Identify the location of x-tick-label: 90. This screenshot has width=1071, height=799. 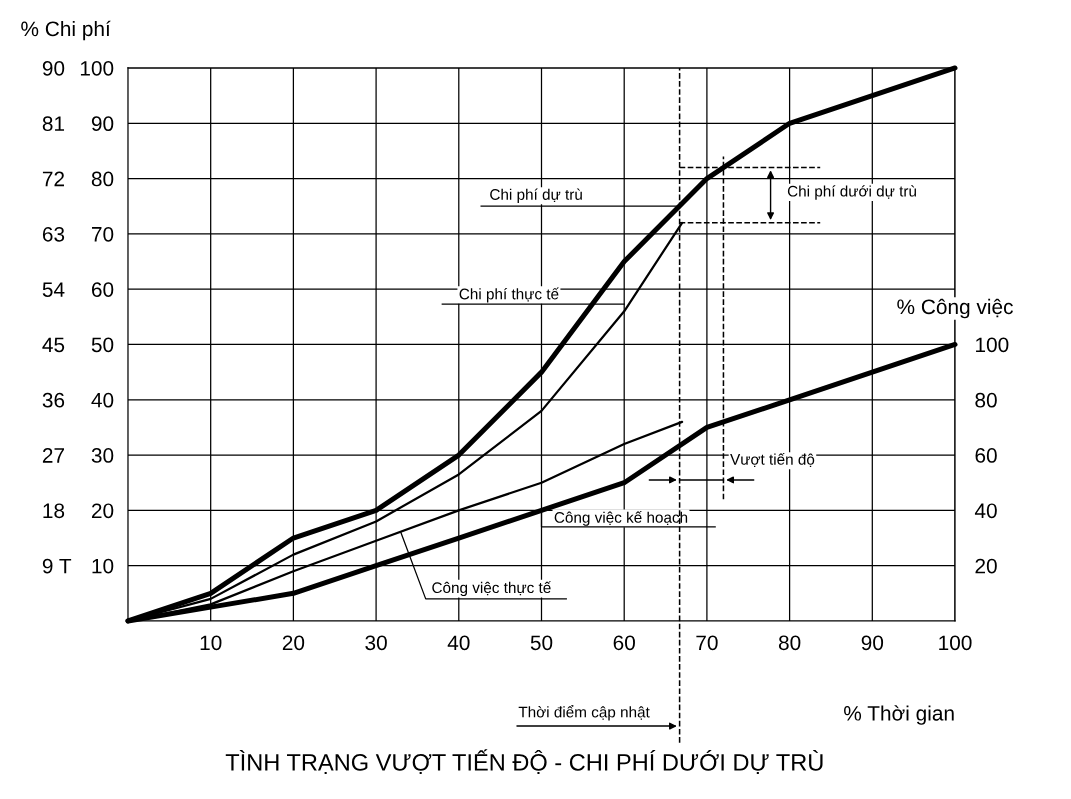
(872, 643).